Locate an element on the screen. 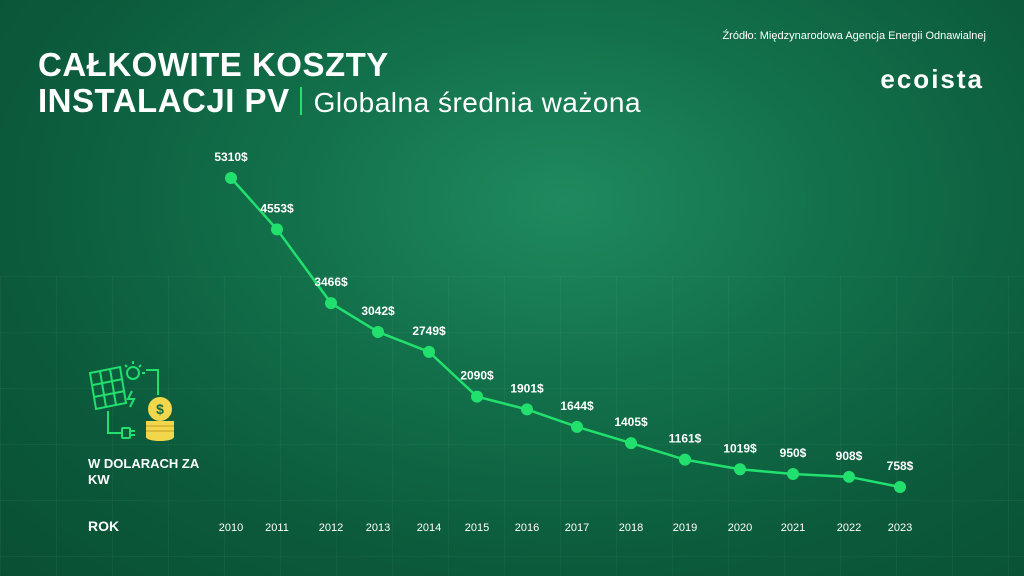 The image size is (1024, 576). x-tick-2021: 2021 is located at coordinates (793, 528).